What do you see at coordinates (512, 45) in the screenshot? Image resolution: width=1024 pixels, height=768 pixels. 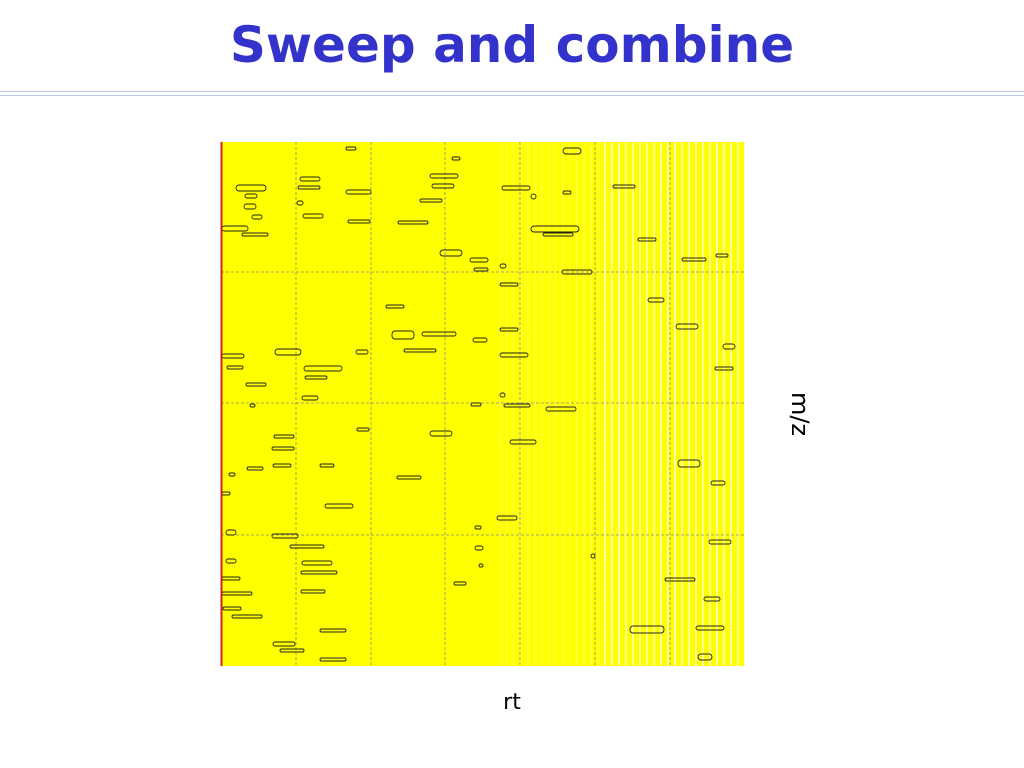 I see `slide-title: Sweep and combine` at bounding box center [512, 45].